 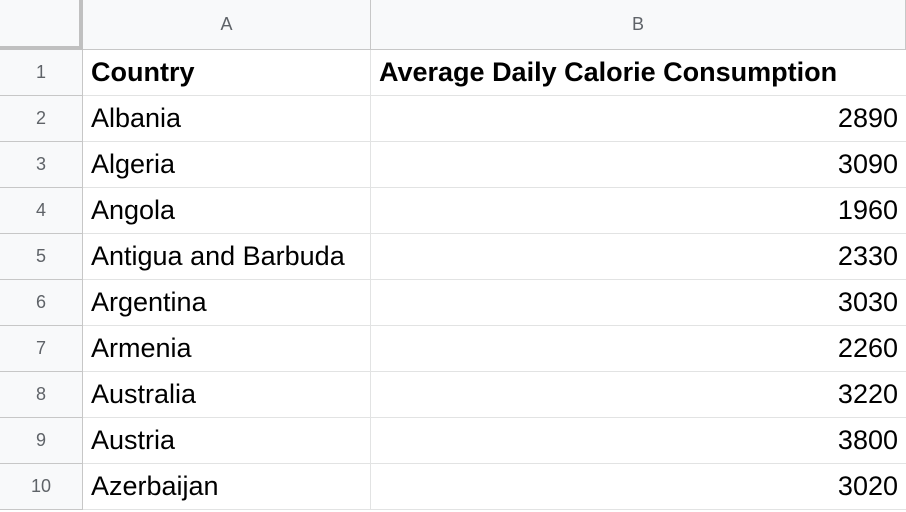 What do you see at coordinates (638, 119) in the screenshot?
I see `cell-b2: 2890` at bounding box center [638, 119].